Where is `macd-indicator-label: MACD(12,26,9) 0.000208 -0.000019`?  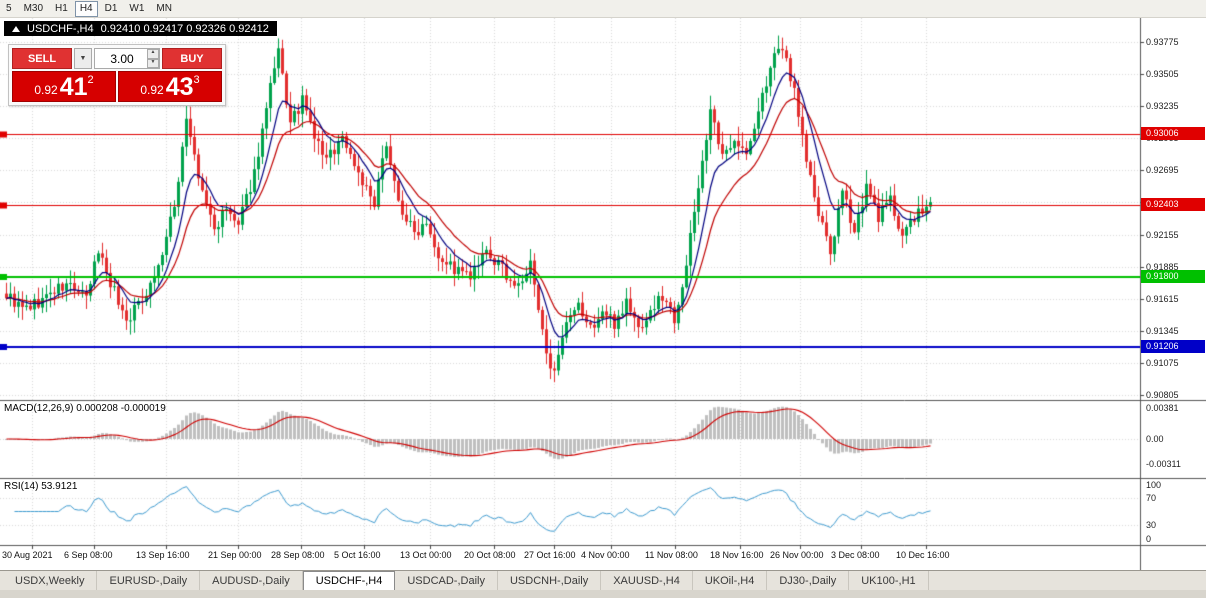 macd-indicator-label: MACD(12,26,9) 0.000208 -0.000019 is located at coordinates (85, 408).